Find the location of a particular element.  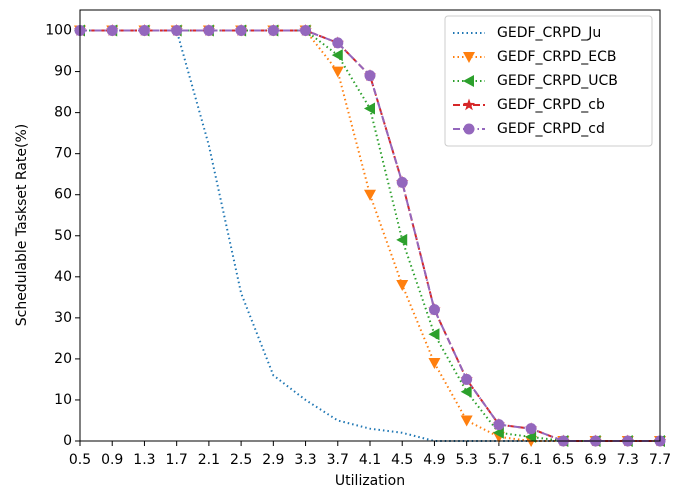

y-axis-label: Schedulable Taskset Rate(%) is located at coordinates (22, 225).